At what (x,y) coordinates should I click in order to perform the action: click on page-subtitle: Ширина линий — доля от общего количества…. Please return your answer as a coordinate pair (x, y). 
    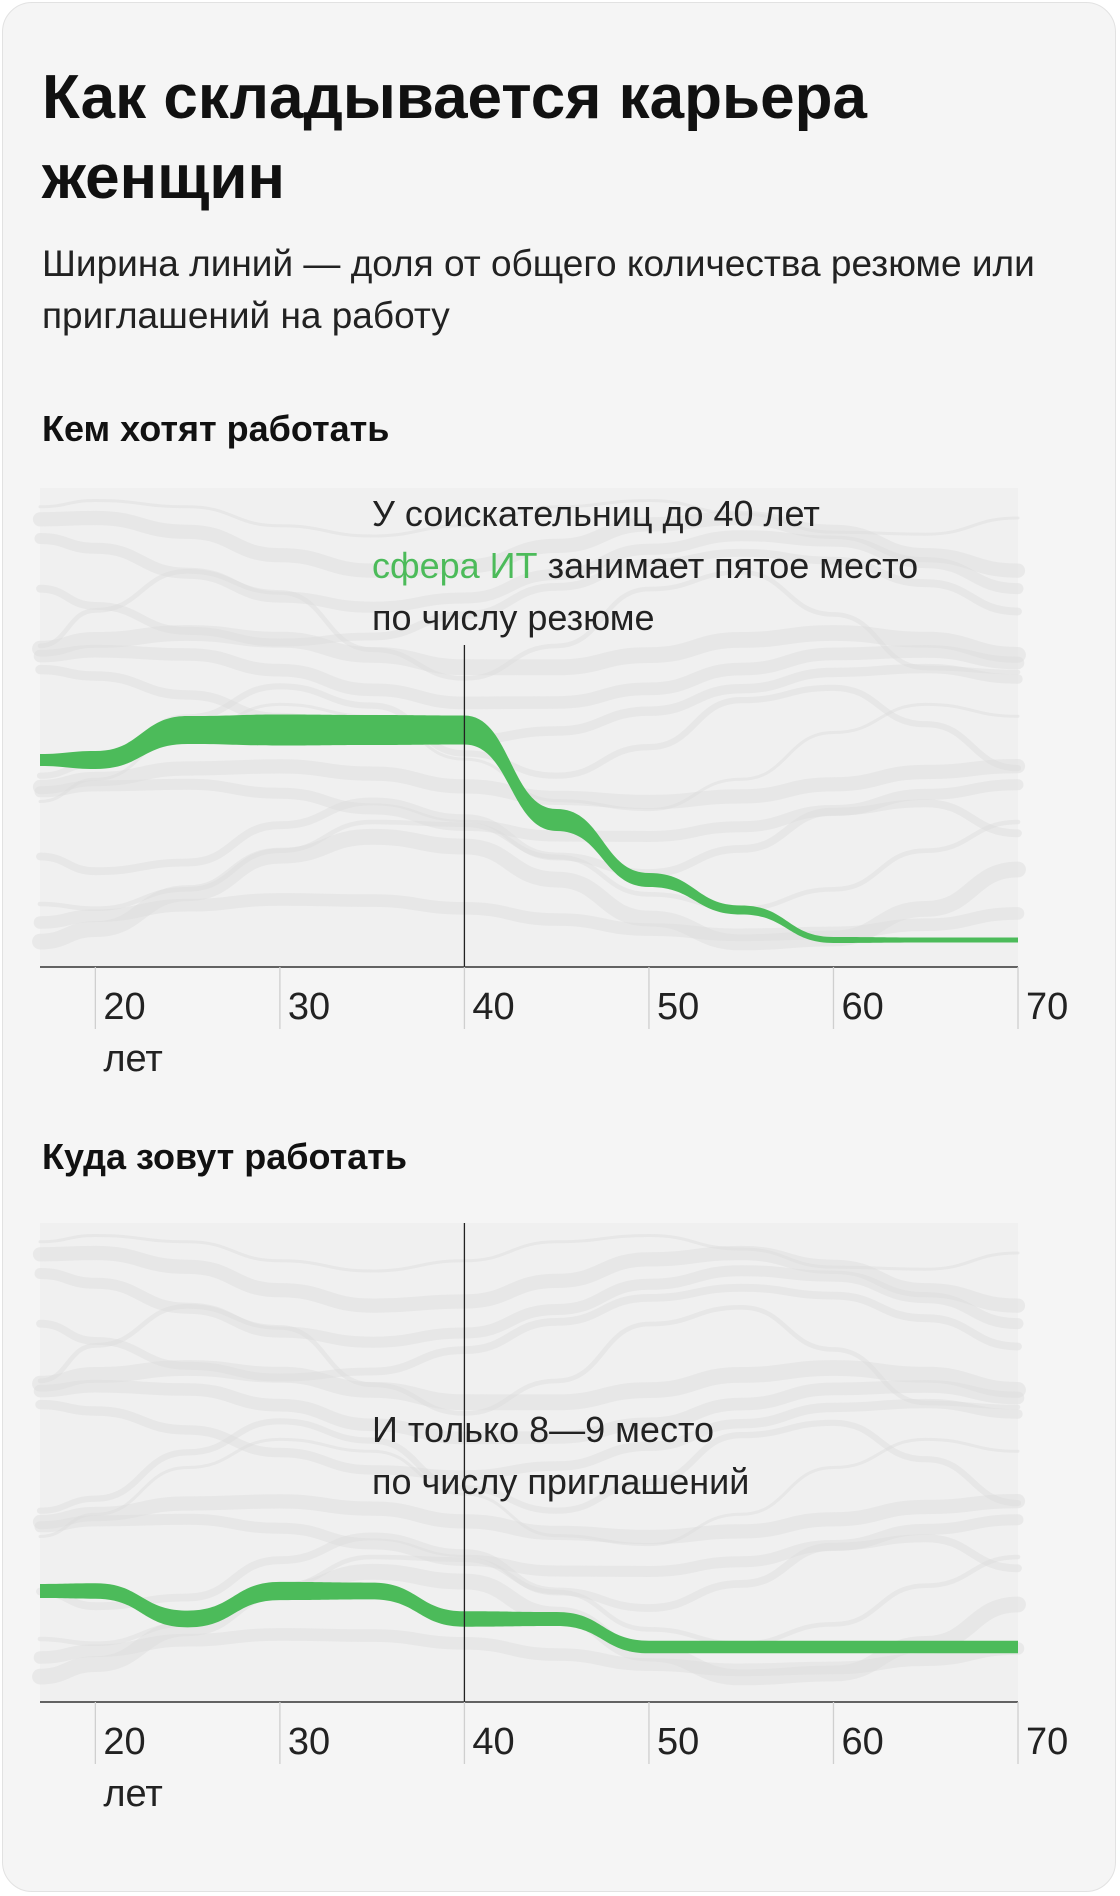
    Looking at the image, I should click on (538, 289).